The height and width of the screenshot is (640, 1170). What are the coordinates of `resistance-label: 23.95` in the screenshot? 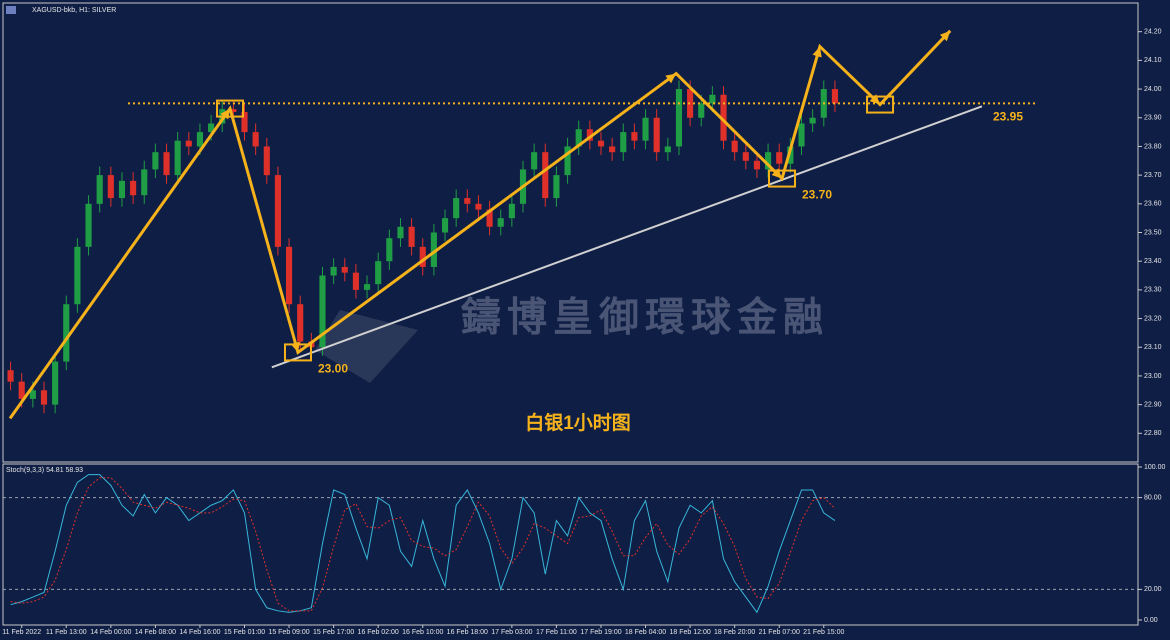 It's located at (1008, 117).